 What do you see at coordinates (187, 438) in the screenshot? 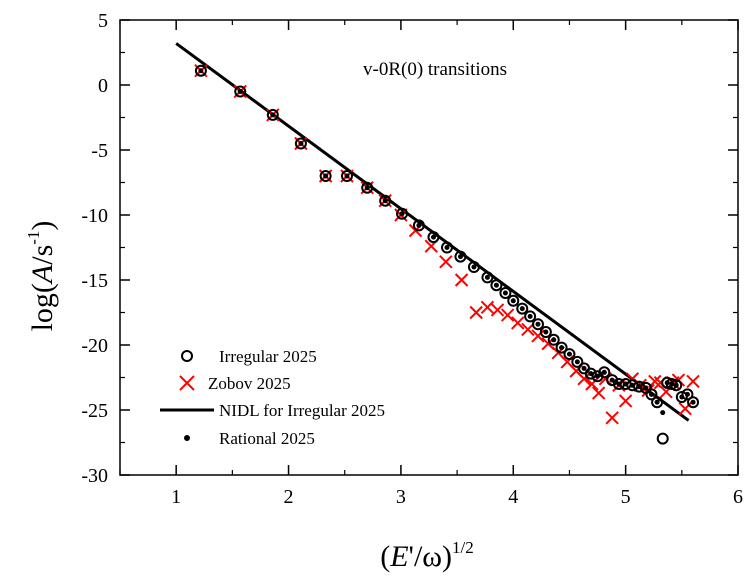
I see `legend-marker-dot` at bounding box center [187, 438].